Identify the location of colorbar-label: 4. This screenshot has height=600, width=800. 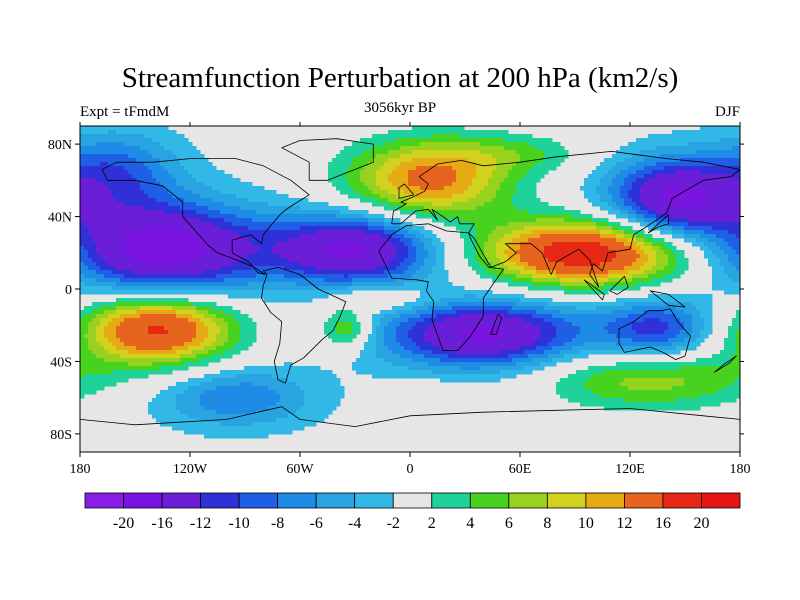
(470, 523).